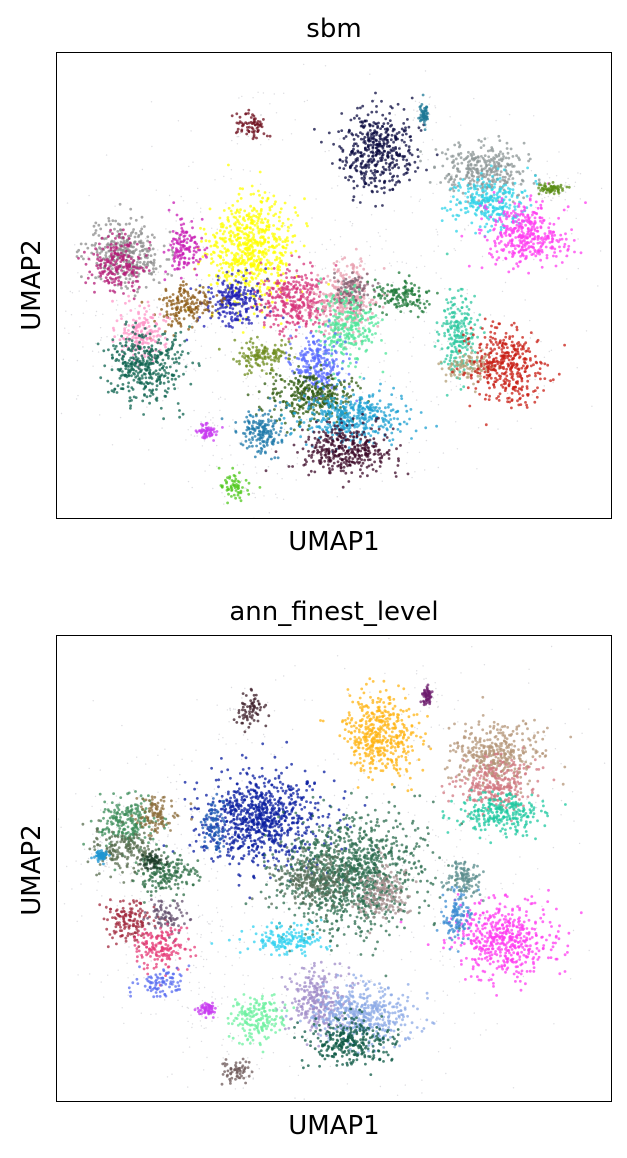 The image size is (627, 1158). What do you see at coordinates (334, 612) in the screenshot?
I see `chart-title: ann_finest_level` at bounding box center [334, 612].